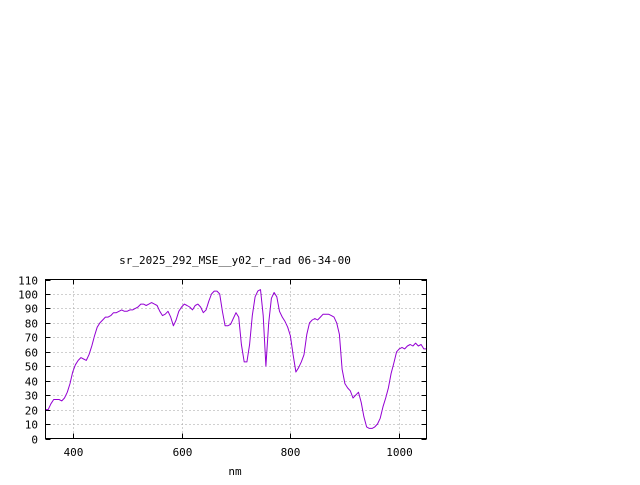 This screenshot has width=640, height=485. I want to click on y-tick-label: 10, so click(31, 425).